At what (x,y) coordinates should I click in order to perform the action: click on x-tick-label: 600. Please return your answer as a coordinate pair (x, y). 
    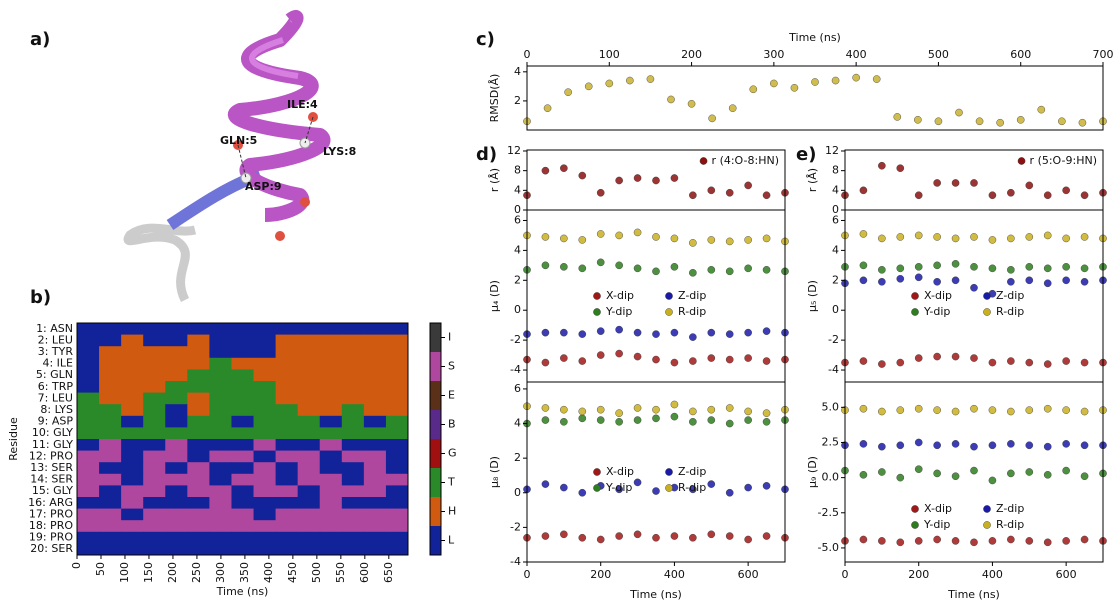
    Looking at the image, I should click on (748, 574).